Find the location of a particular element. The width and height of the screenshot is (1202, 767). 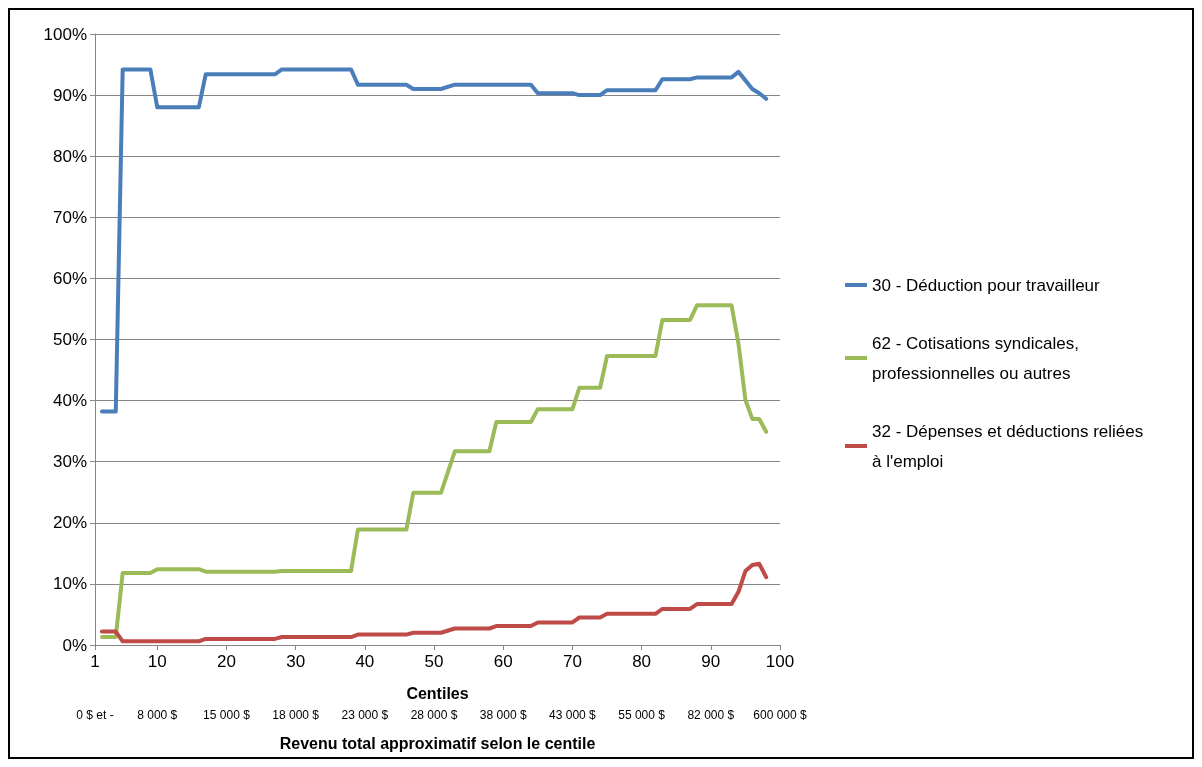

x-tick-label: 1 is located at coordinates (95, 661).